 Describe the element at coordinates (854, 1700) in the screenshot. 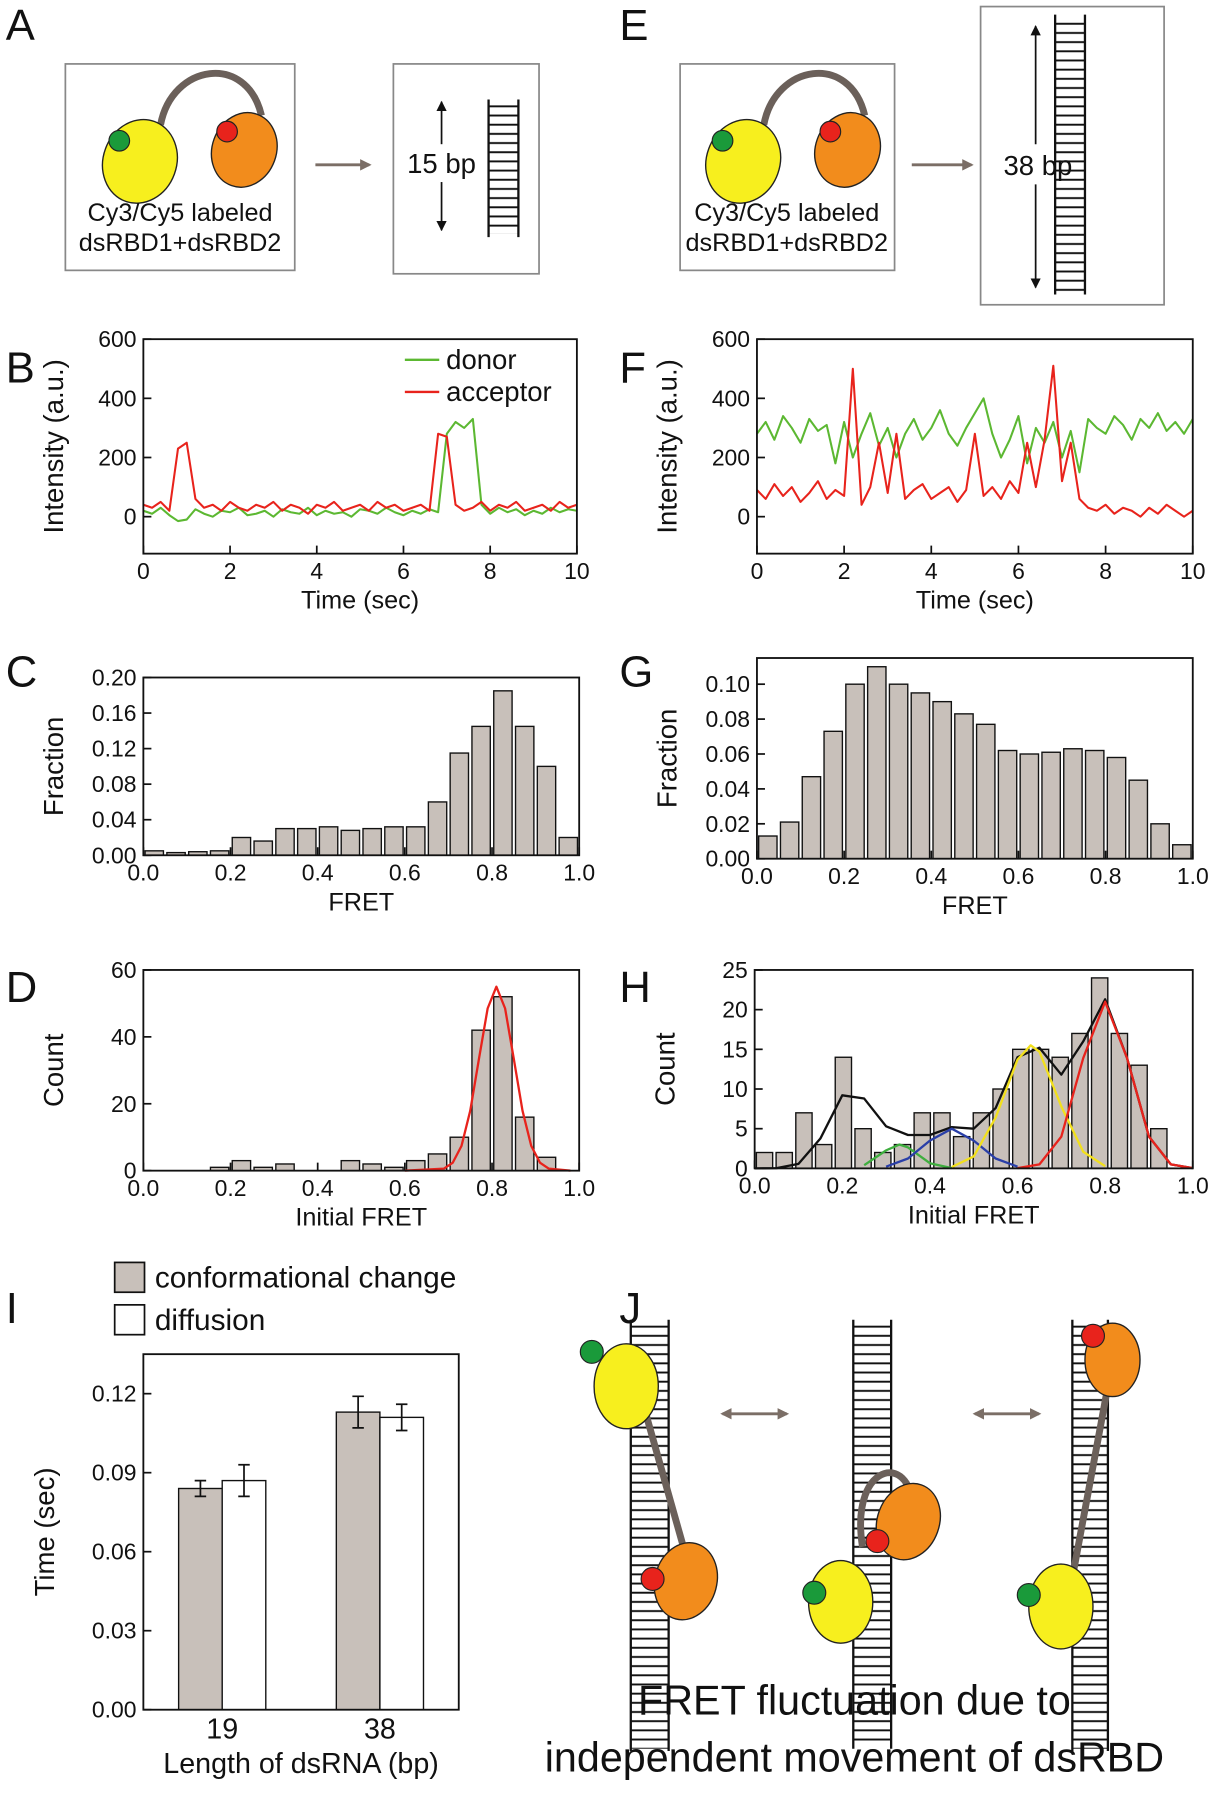

I see `caption: FRET fluctuation due to` at that location.